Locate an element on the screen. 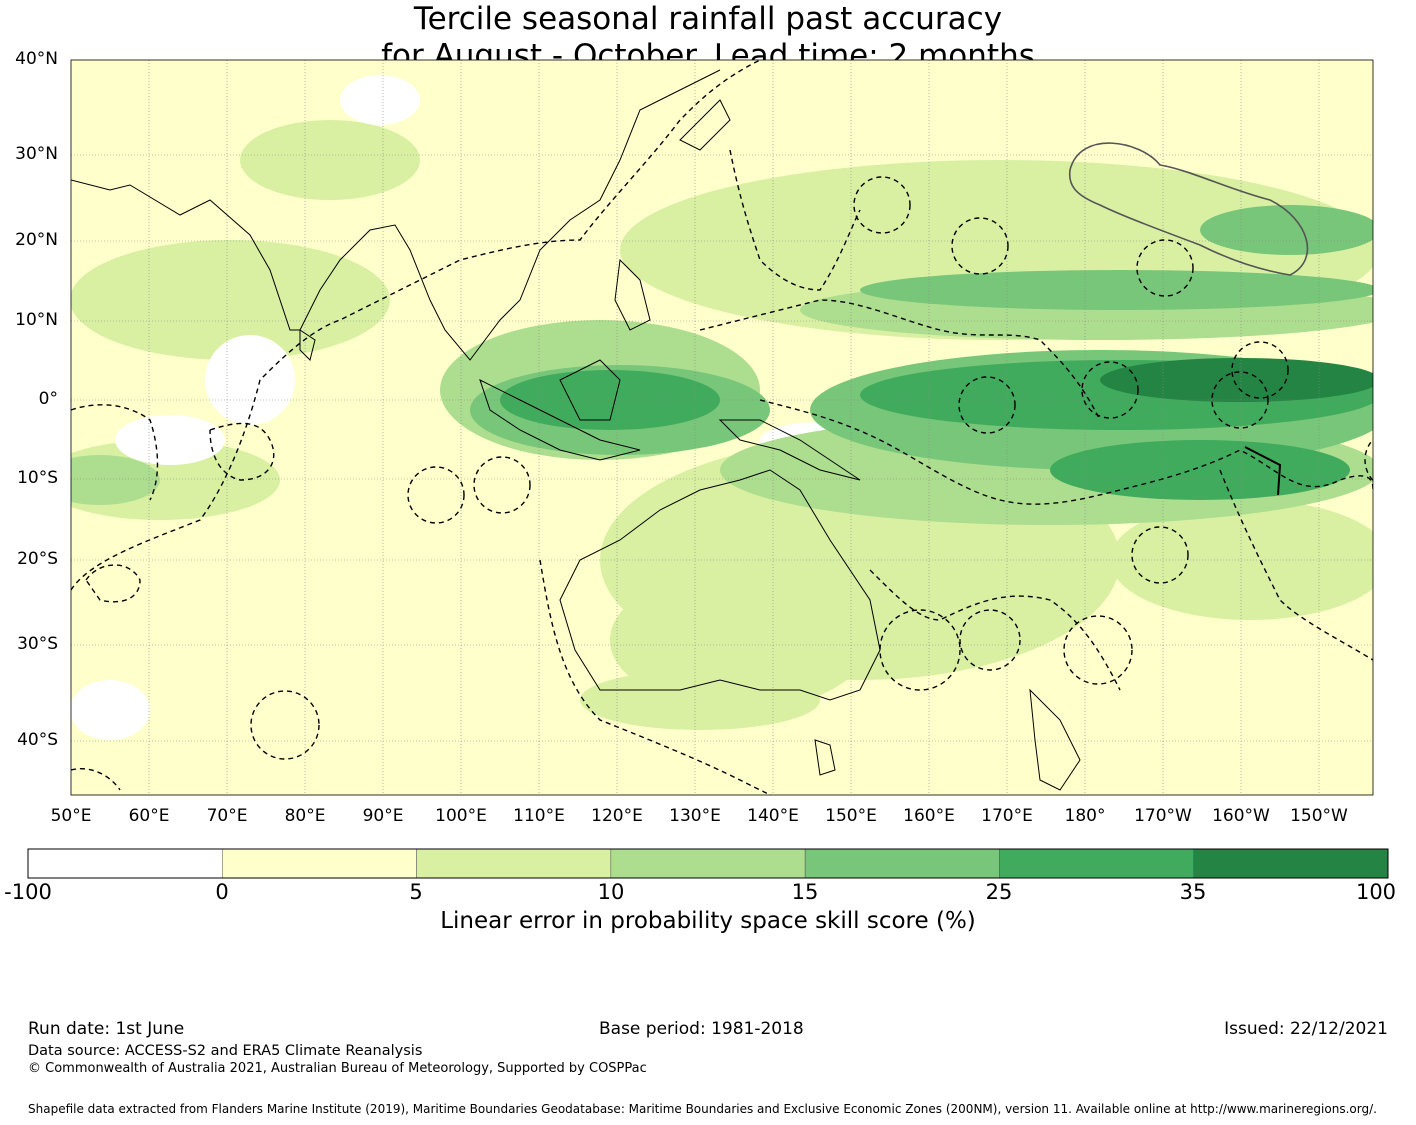  skill-region-south-pacific-strong is located at coordinates (1200, 470).